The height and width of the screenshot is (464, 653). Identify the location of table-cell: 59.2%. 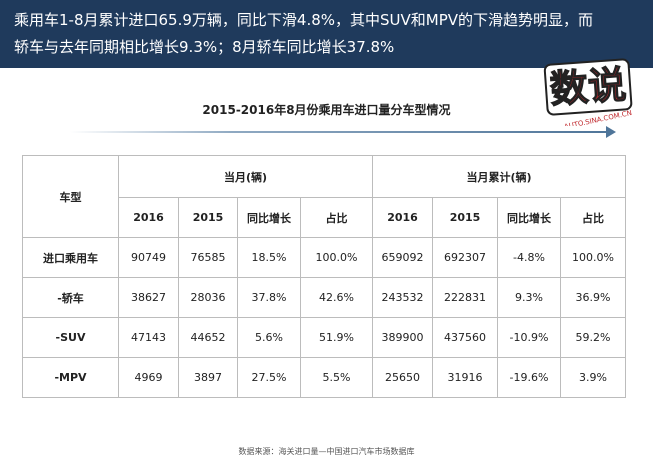
(593, 337).